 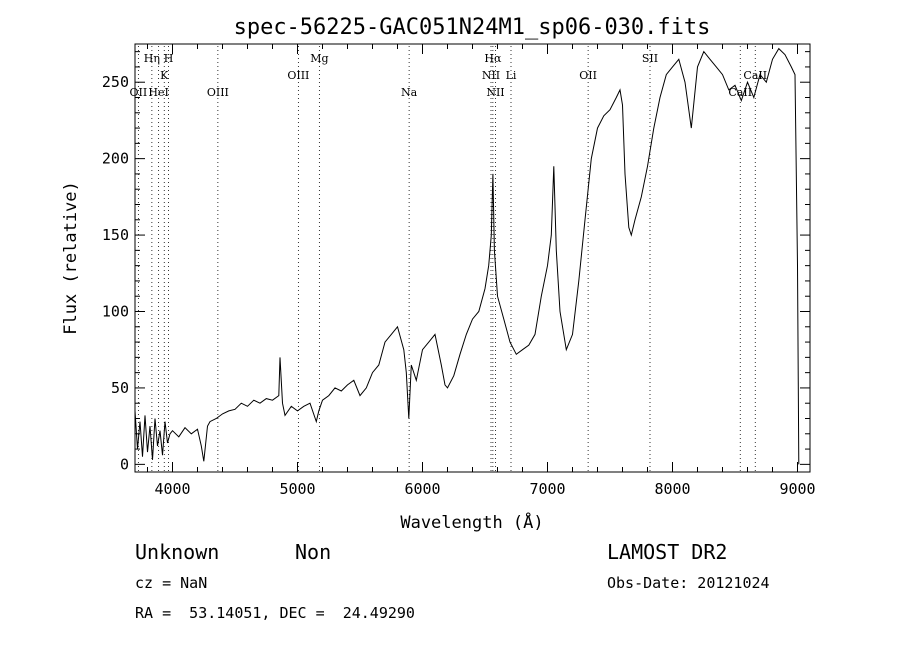 What do you see at coordinates (547, 489) in the screenshot?
I see `x-tick-label: 7000` at bounding box center [547, 489].